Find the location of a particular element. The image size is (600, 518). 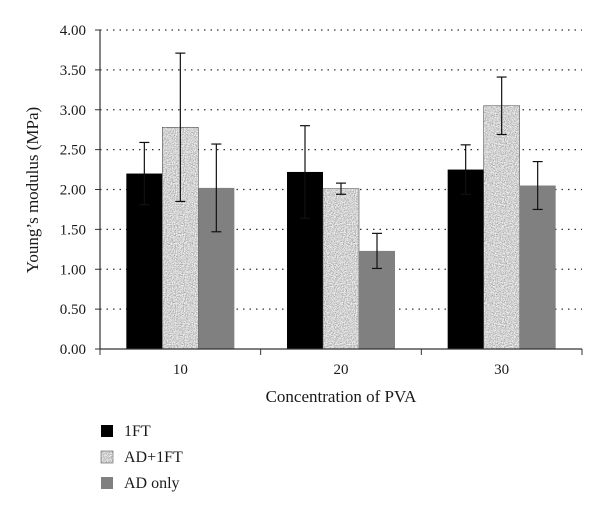

x-tick-labels: 10 20 30 is located at coordinates (341, 370).